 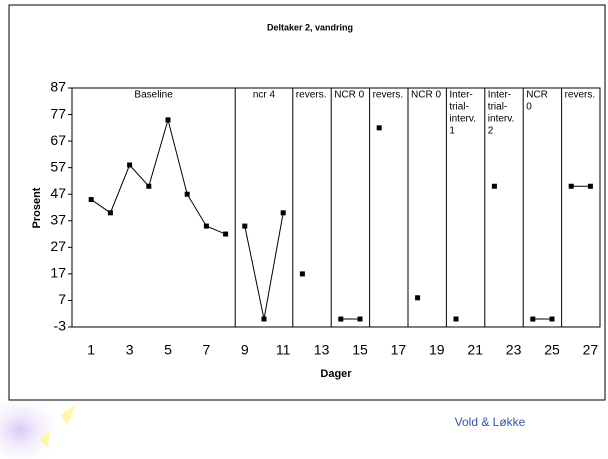 I want to click on y-axis-label: Prosent, so click(x=37, y=207).